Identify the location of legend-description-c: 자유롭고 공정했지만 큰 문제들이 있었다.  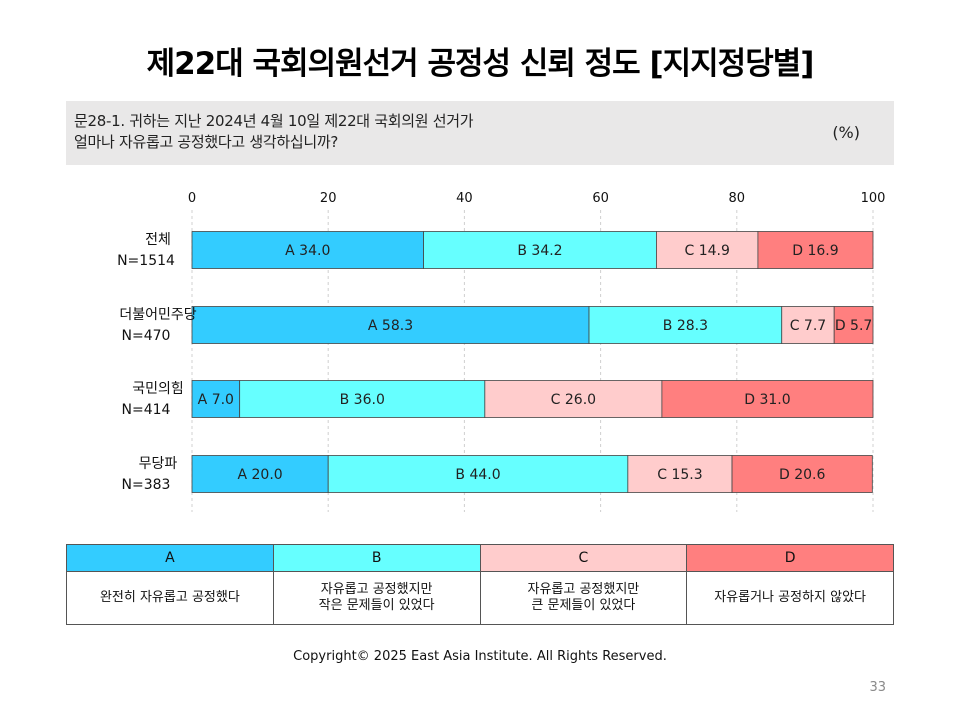
(583, 598).